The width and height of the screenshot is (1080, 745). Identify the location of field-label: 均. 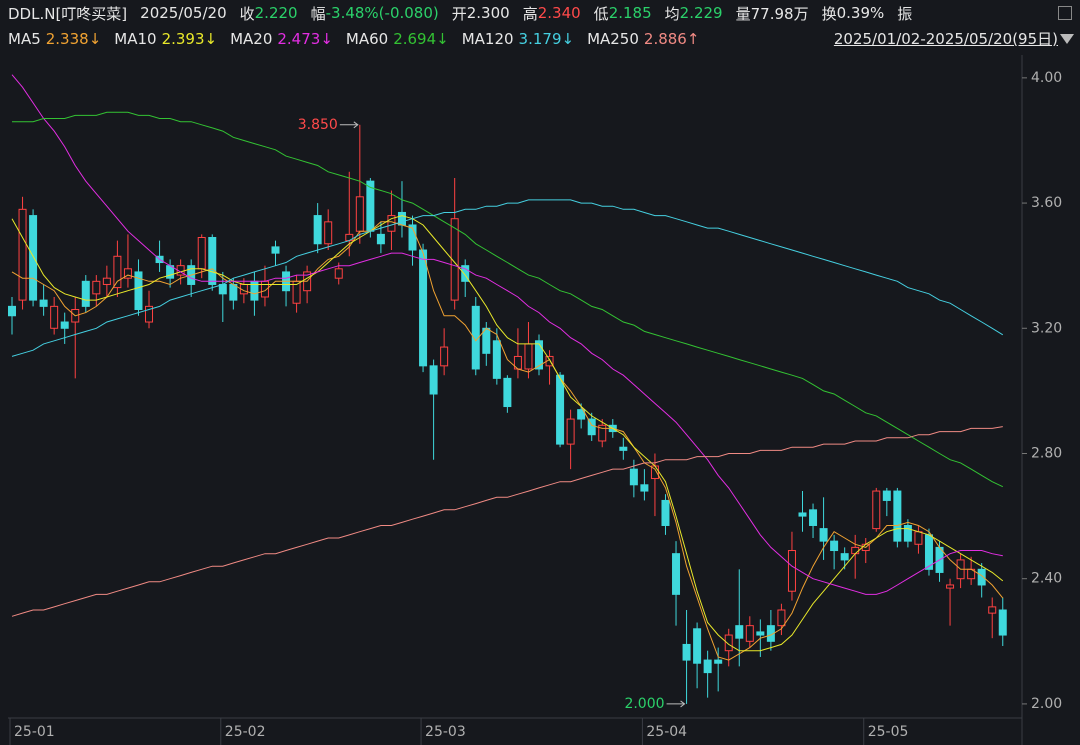
(672, 13).